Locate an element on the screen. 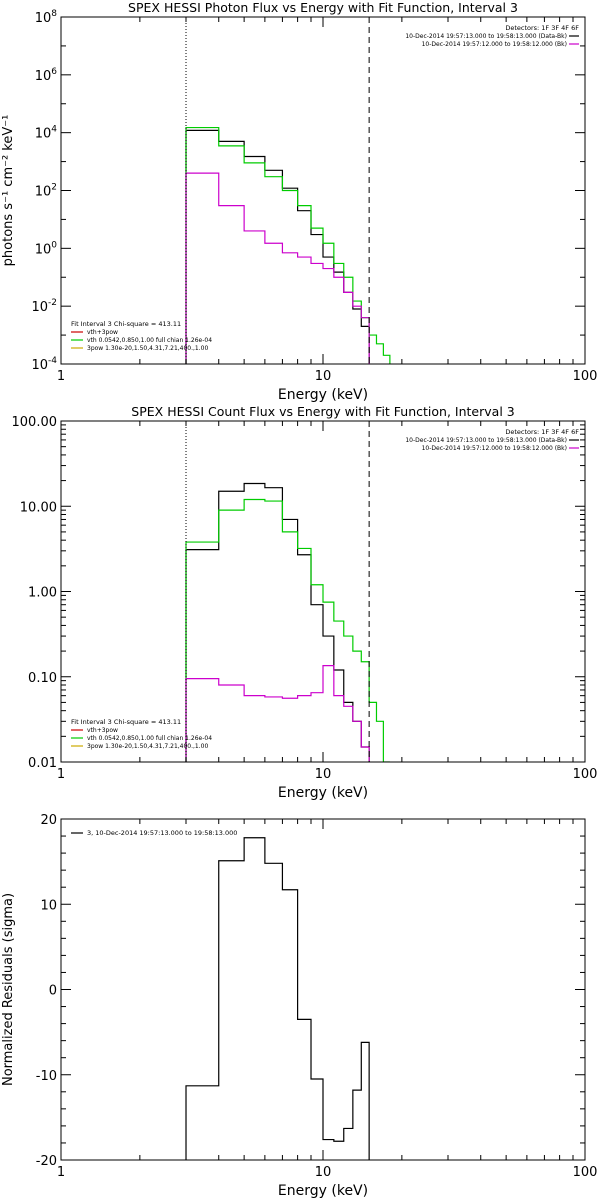  y-tick-label: -10 is located at coordinates (46, 1076).